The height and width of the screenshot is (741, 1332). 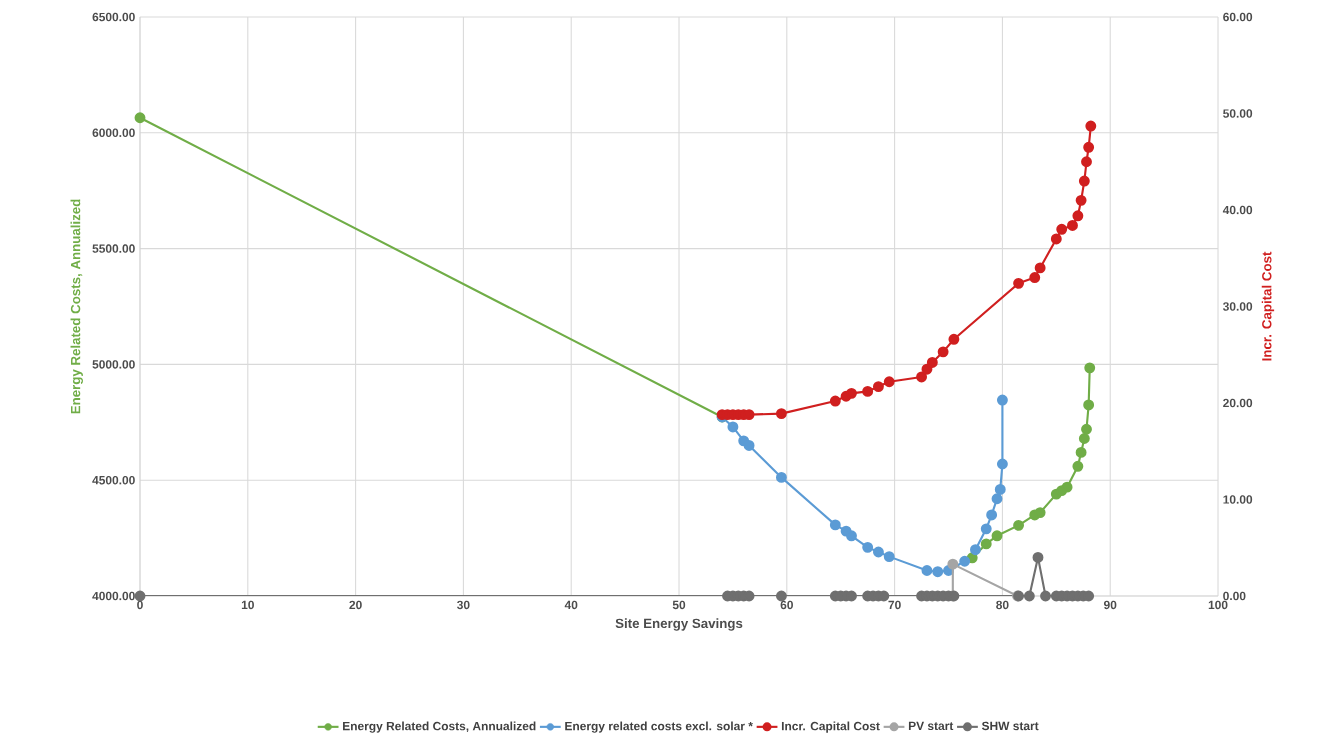 What do you see at coordinates (1002, 605) in the screenshot?
I see `x-tick-label: 80` at bounding box center [1002, 605].